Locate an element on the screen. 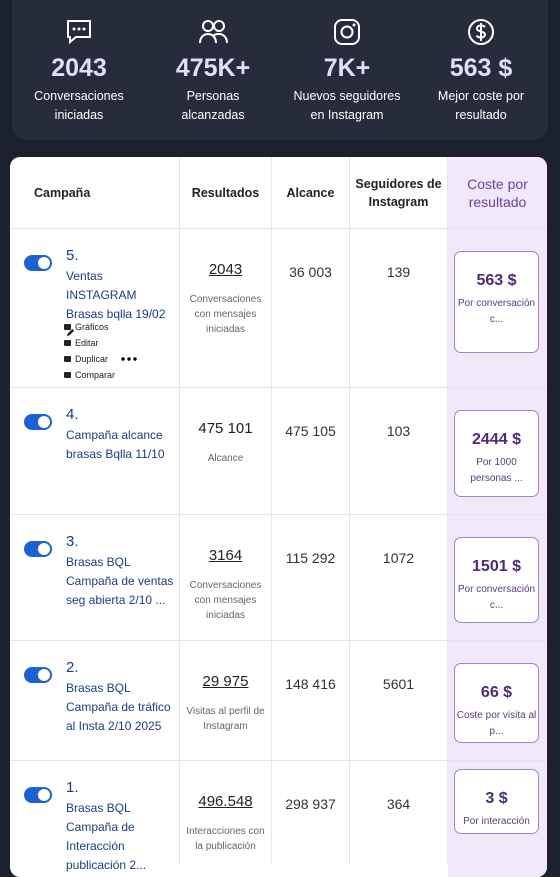 This screenshot has height=877, width=560. action: Gráficos is located at coordinates (100, 327).